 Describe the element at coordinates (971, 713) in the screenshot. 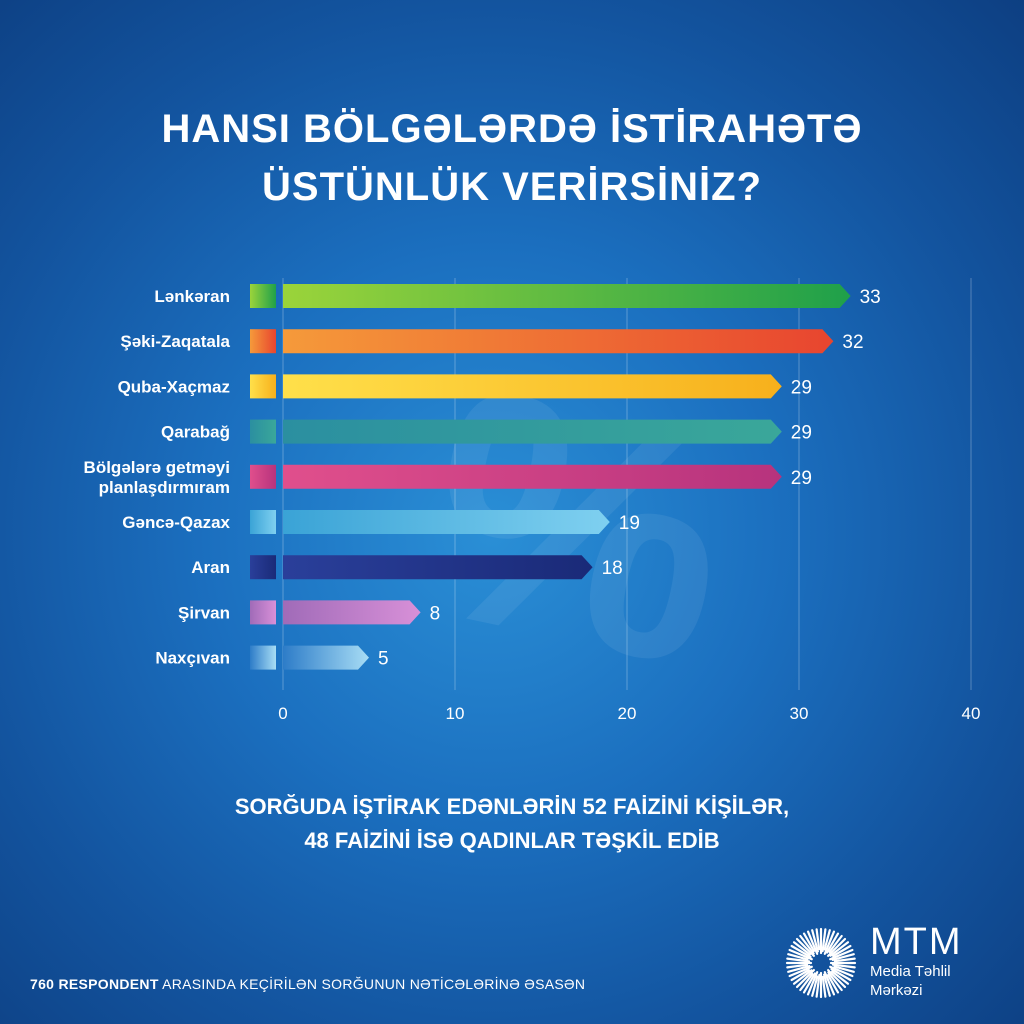

I see `x-tick-label: 40` at that location.